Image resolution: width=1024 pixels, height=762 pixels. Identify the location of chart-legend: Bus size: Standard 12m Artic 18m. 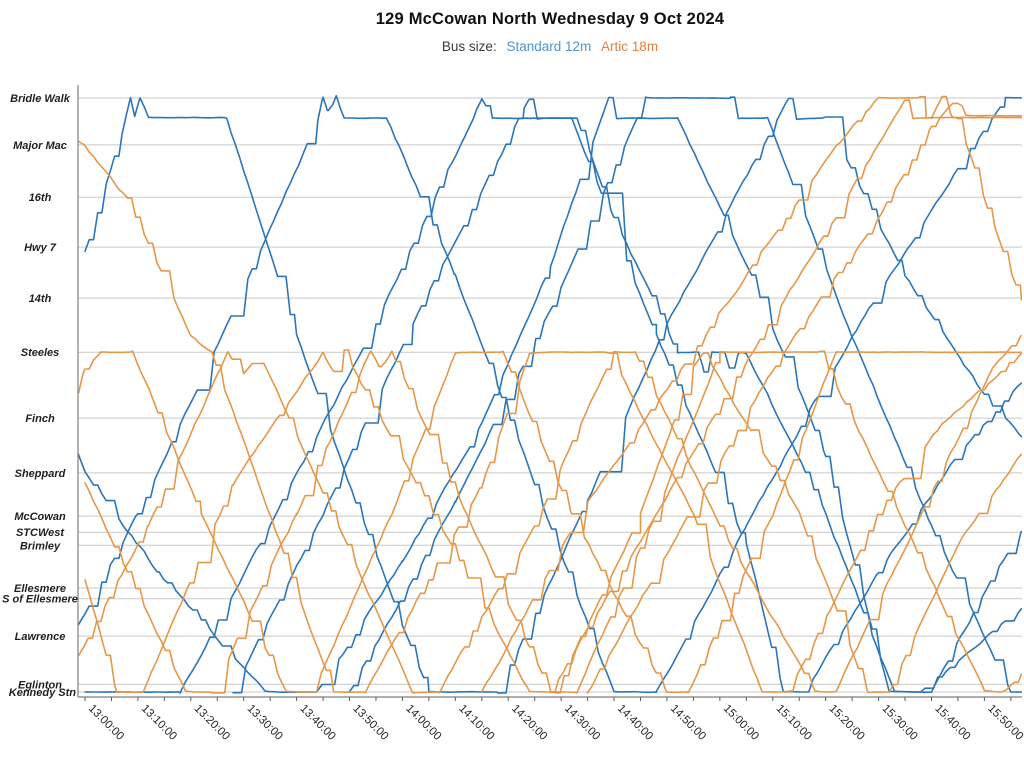
(550, 46).